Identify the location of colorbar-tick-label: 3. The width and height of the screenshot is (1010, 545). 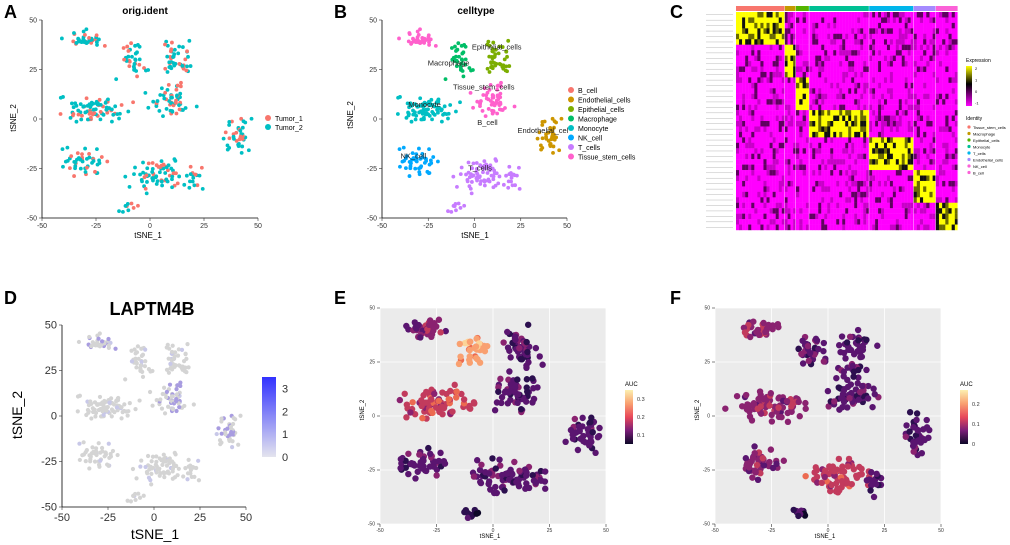
(285, 389).